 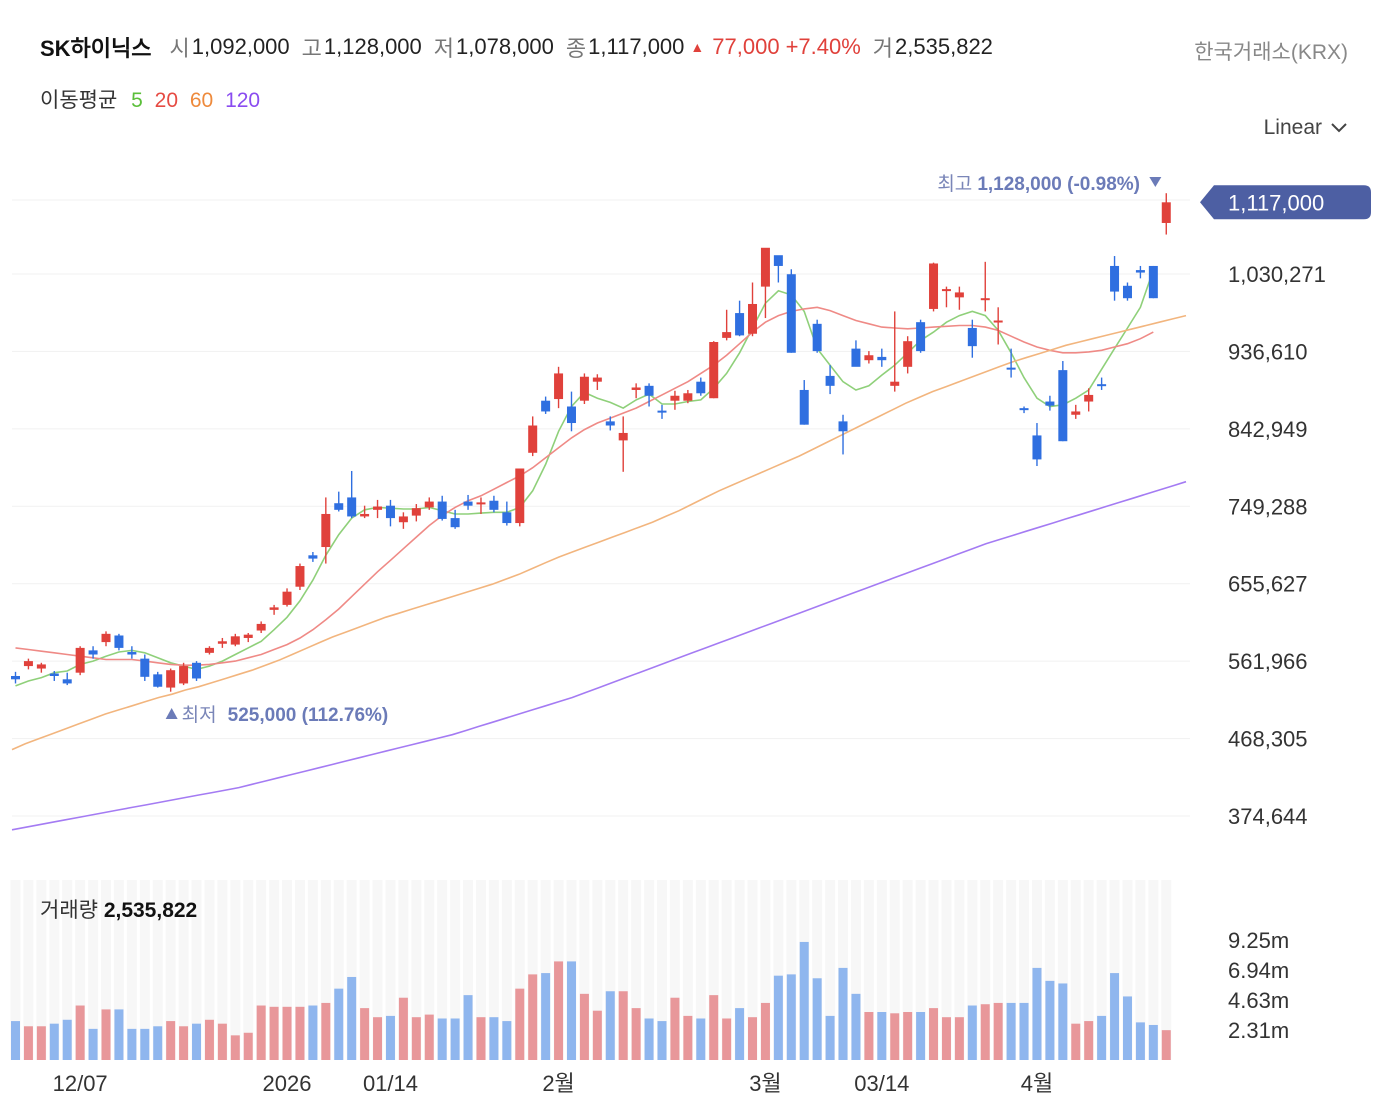 What do you see at coordinates (137, 100) in the screenshot?
I see `ma-legend-5: 5` at bounding box center [137, 100].